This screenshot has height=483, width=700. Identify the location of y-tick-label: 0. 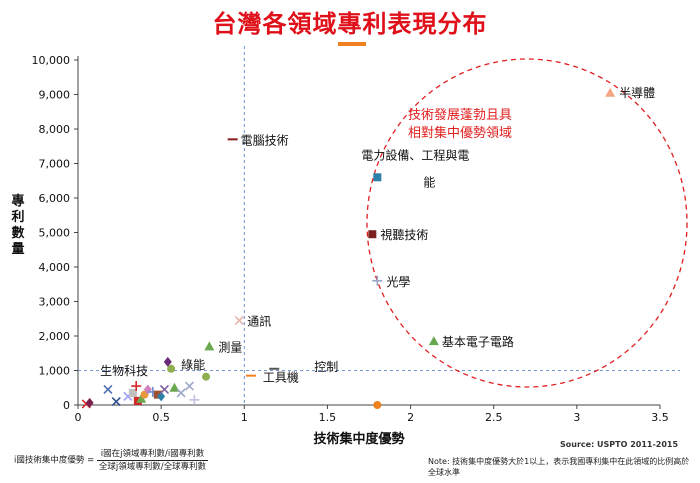
(66, 405).